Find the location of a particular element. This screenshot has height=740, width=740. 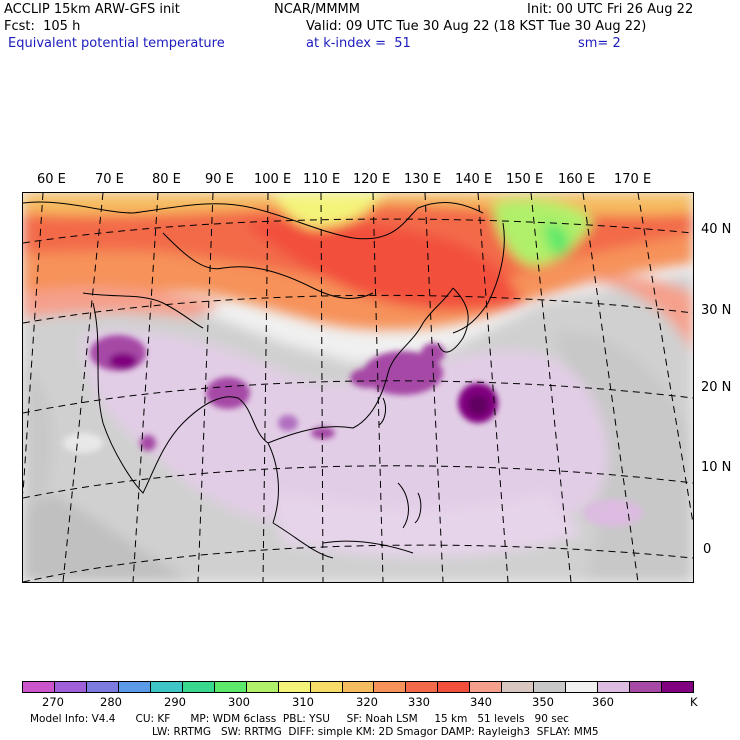

lat-label: 10 N is located at coordinates (716, 467).